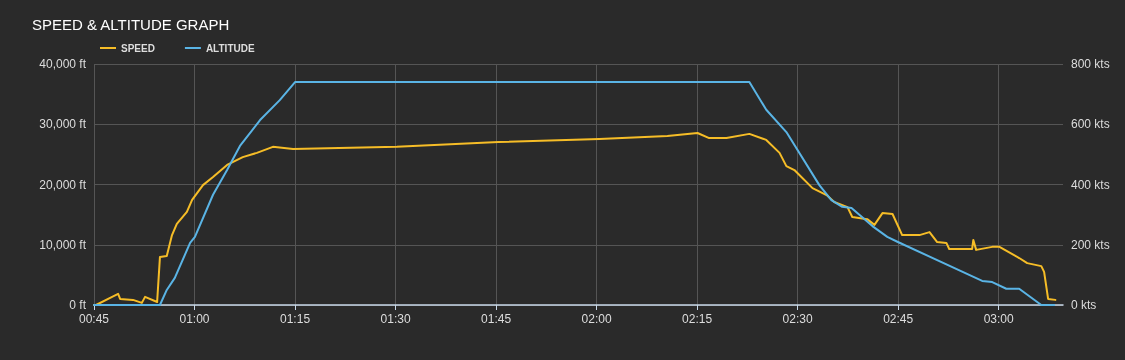 This screenshot has height=360, width=1125. Describe the element at coordinates (1090, 244) in the screenshot. I see `y2-tick-label: 200 kts` at that location.